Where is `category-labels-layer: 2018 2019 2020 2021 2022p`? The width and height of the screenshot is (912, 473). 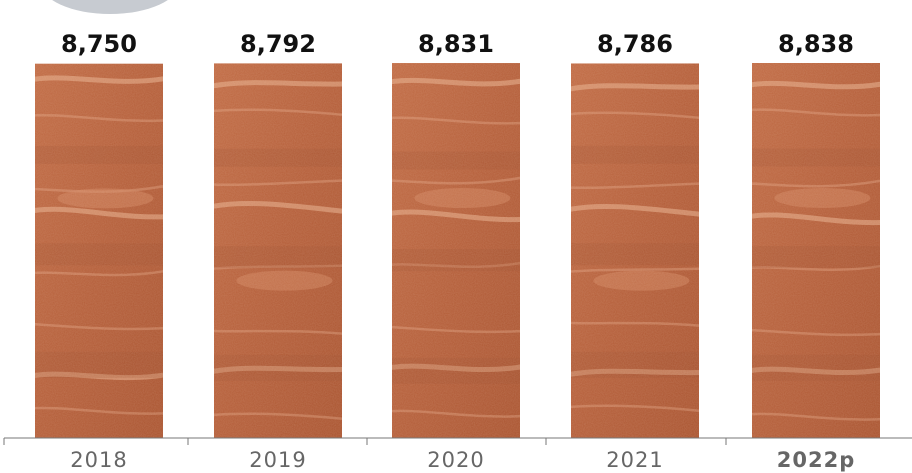 category-labels-layer: 2018 2019 2020 2021 2022p is located at coordinates (462, 460).